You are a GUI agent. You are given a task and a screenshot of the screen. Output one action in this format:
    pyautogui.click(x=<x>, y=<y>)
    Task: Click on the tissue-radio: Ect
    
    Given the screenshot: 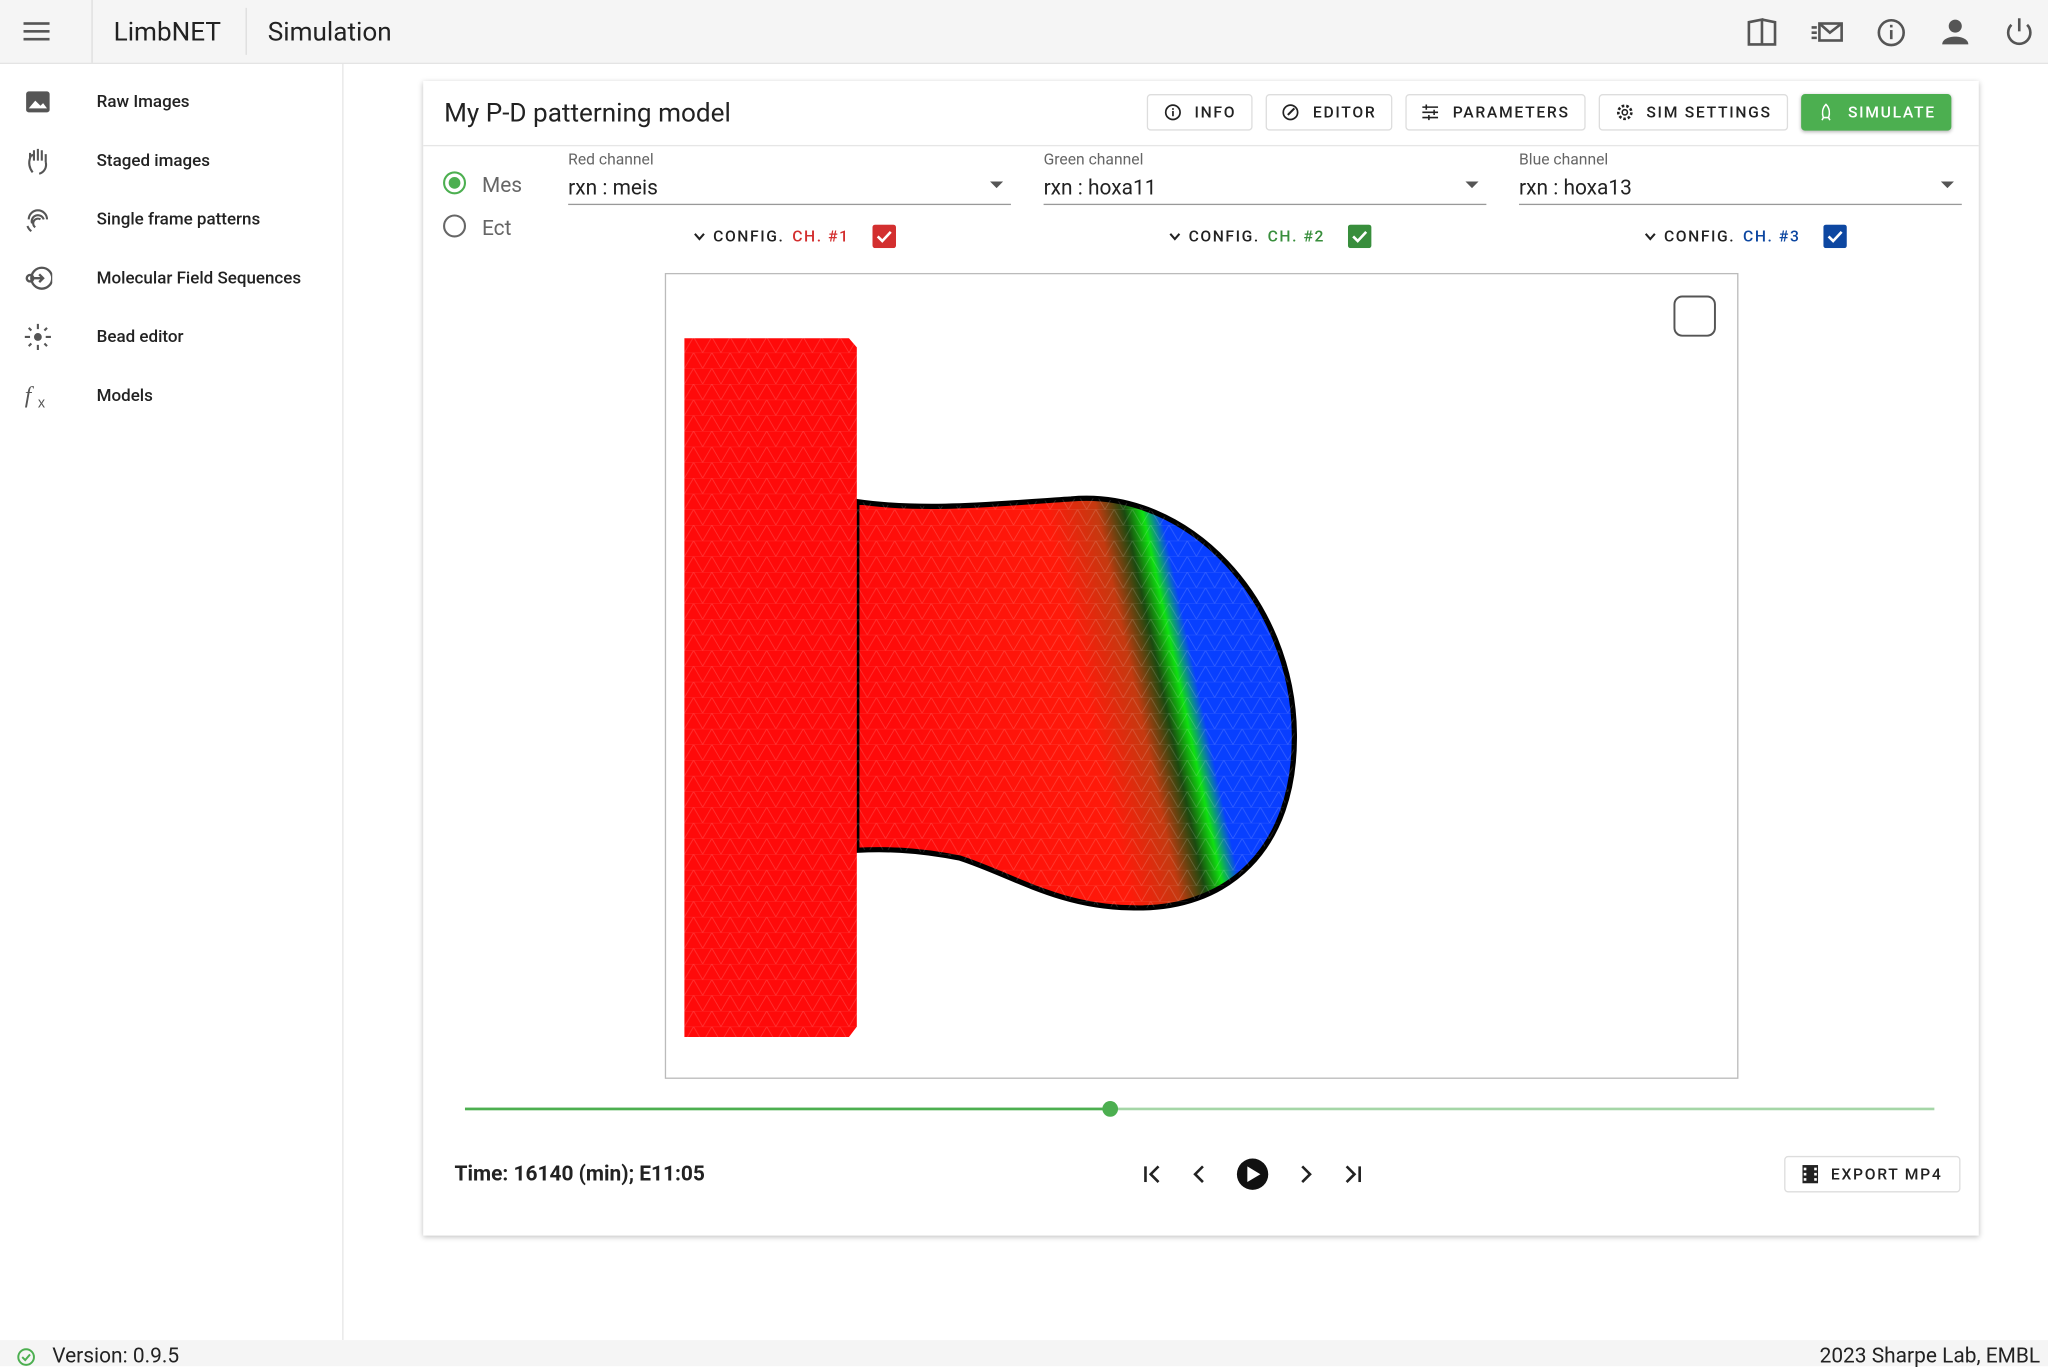 What is the action you would take?
    pyautogui.click(x=493, y=225)
    